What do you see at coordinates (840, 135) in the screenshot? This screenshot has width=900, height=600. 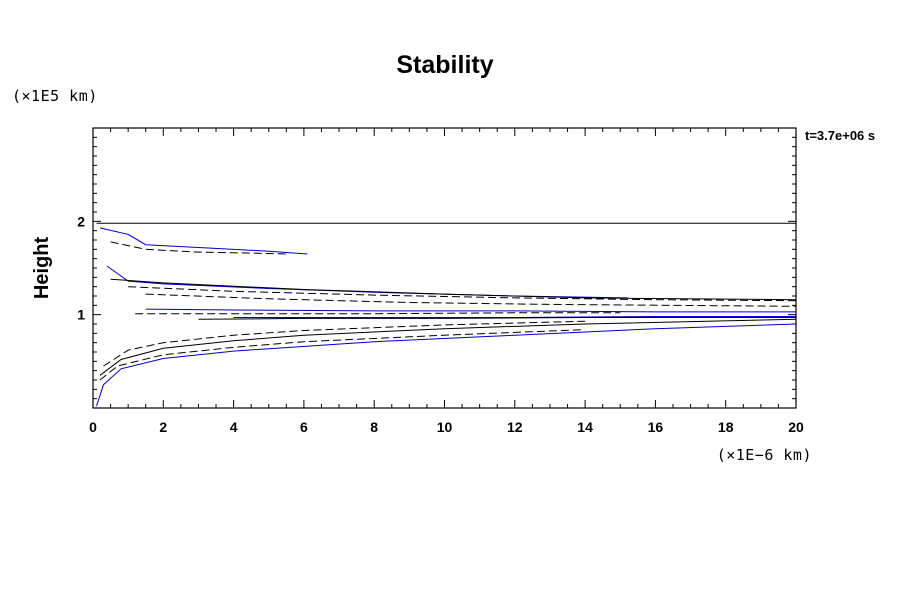 I see `time-label: t=3.7e+06 s` at bounding box center [840, 135].